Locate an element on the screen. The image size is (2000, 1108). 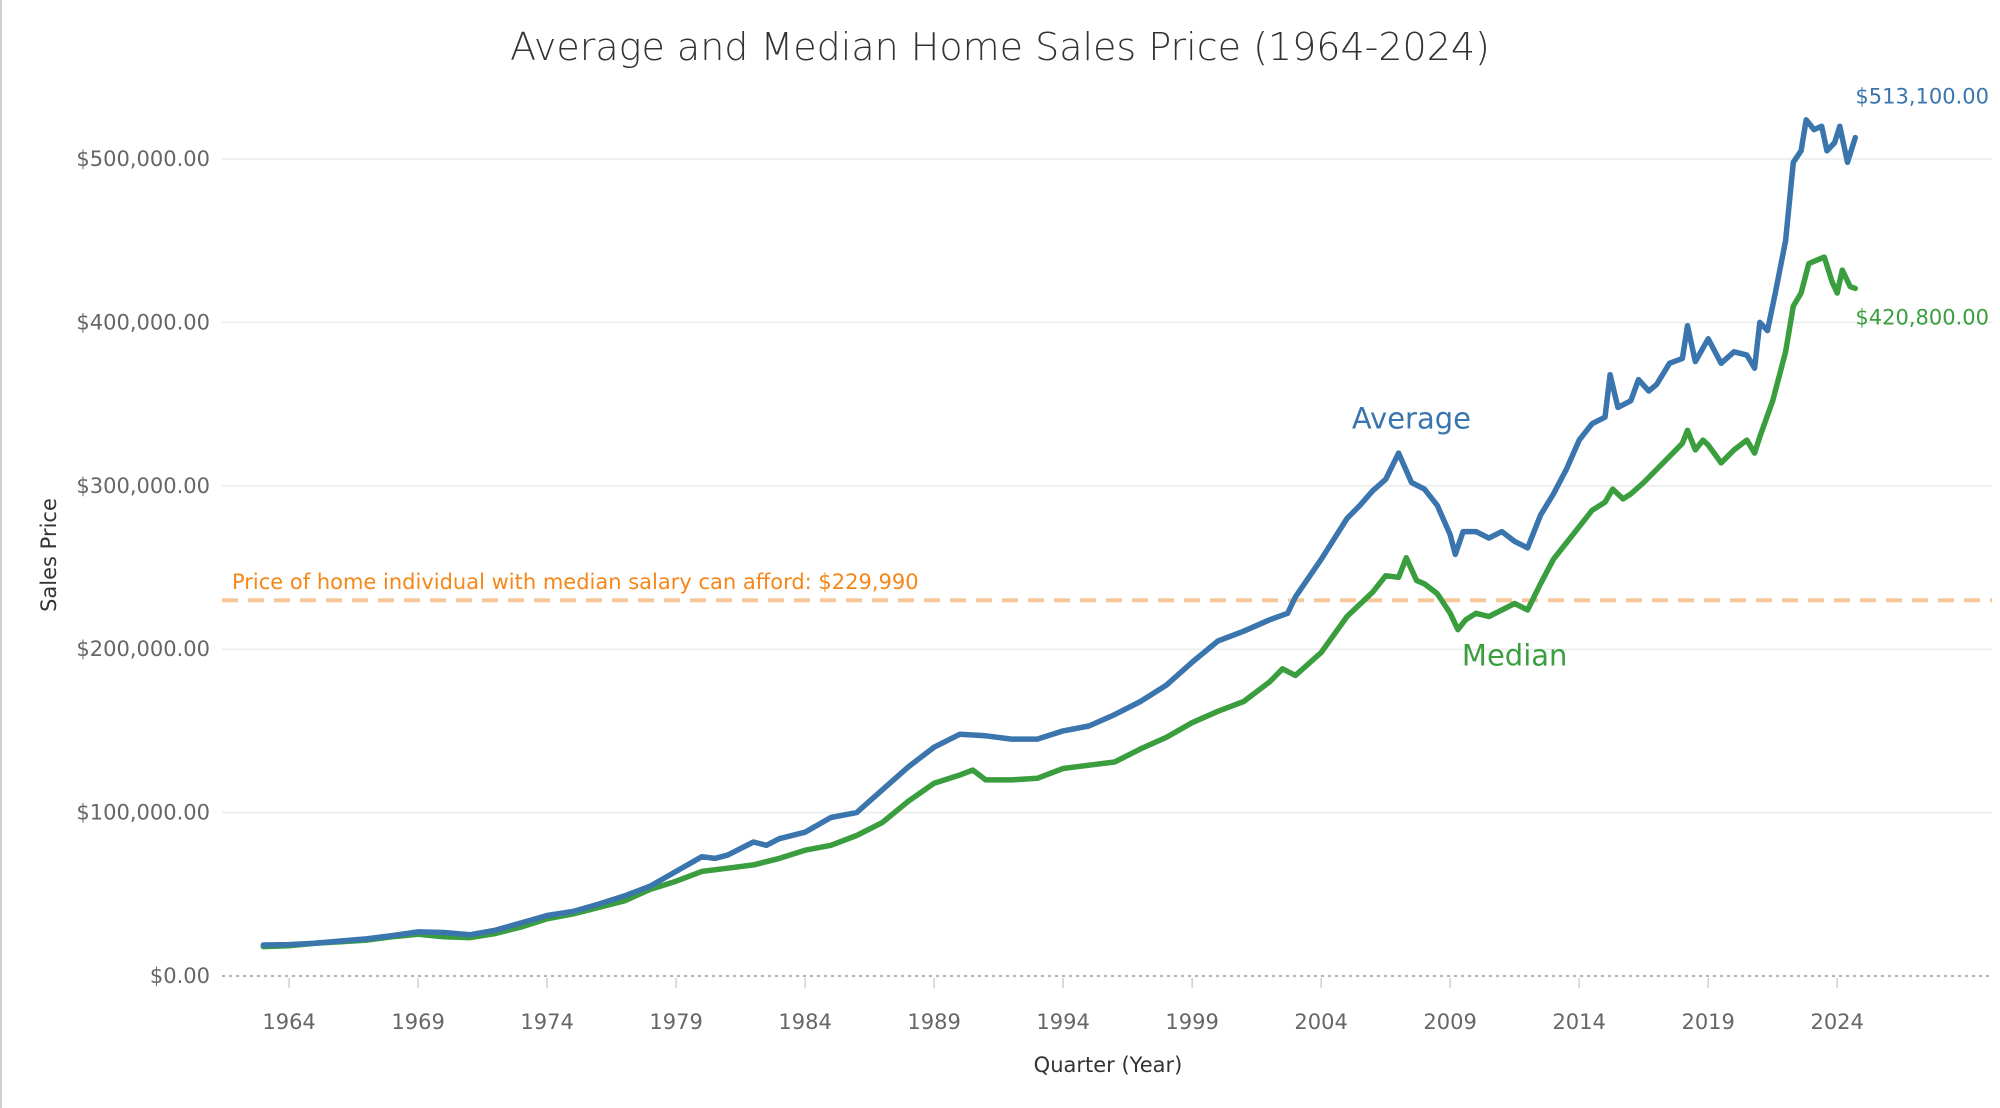
end-value-label-average: $513,100.00 is located at coordinates (1922, 97).